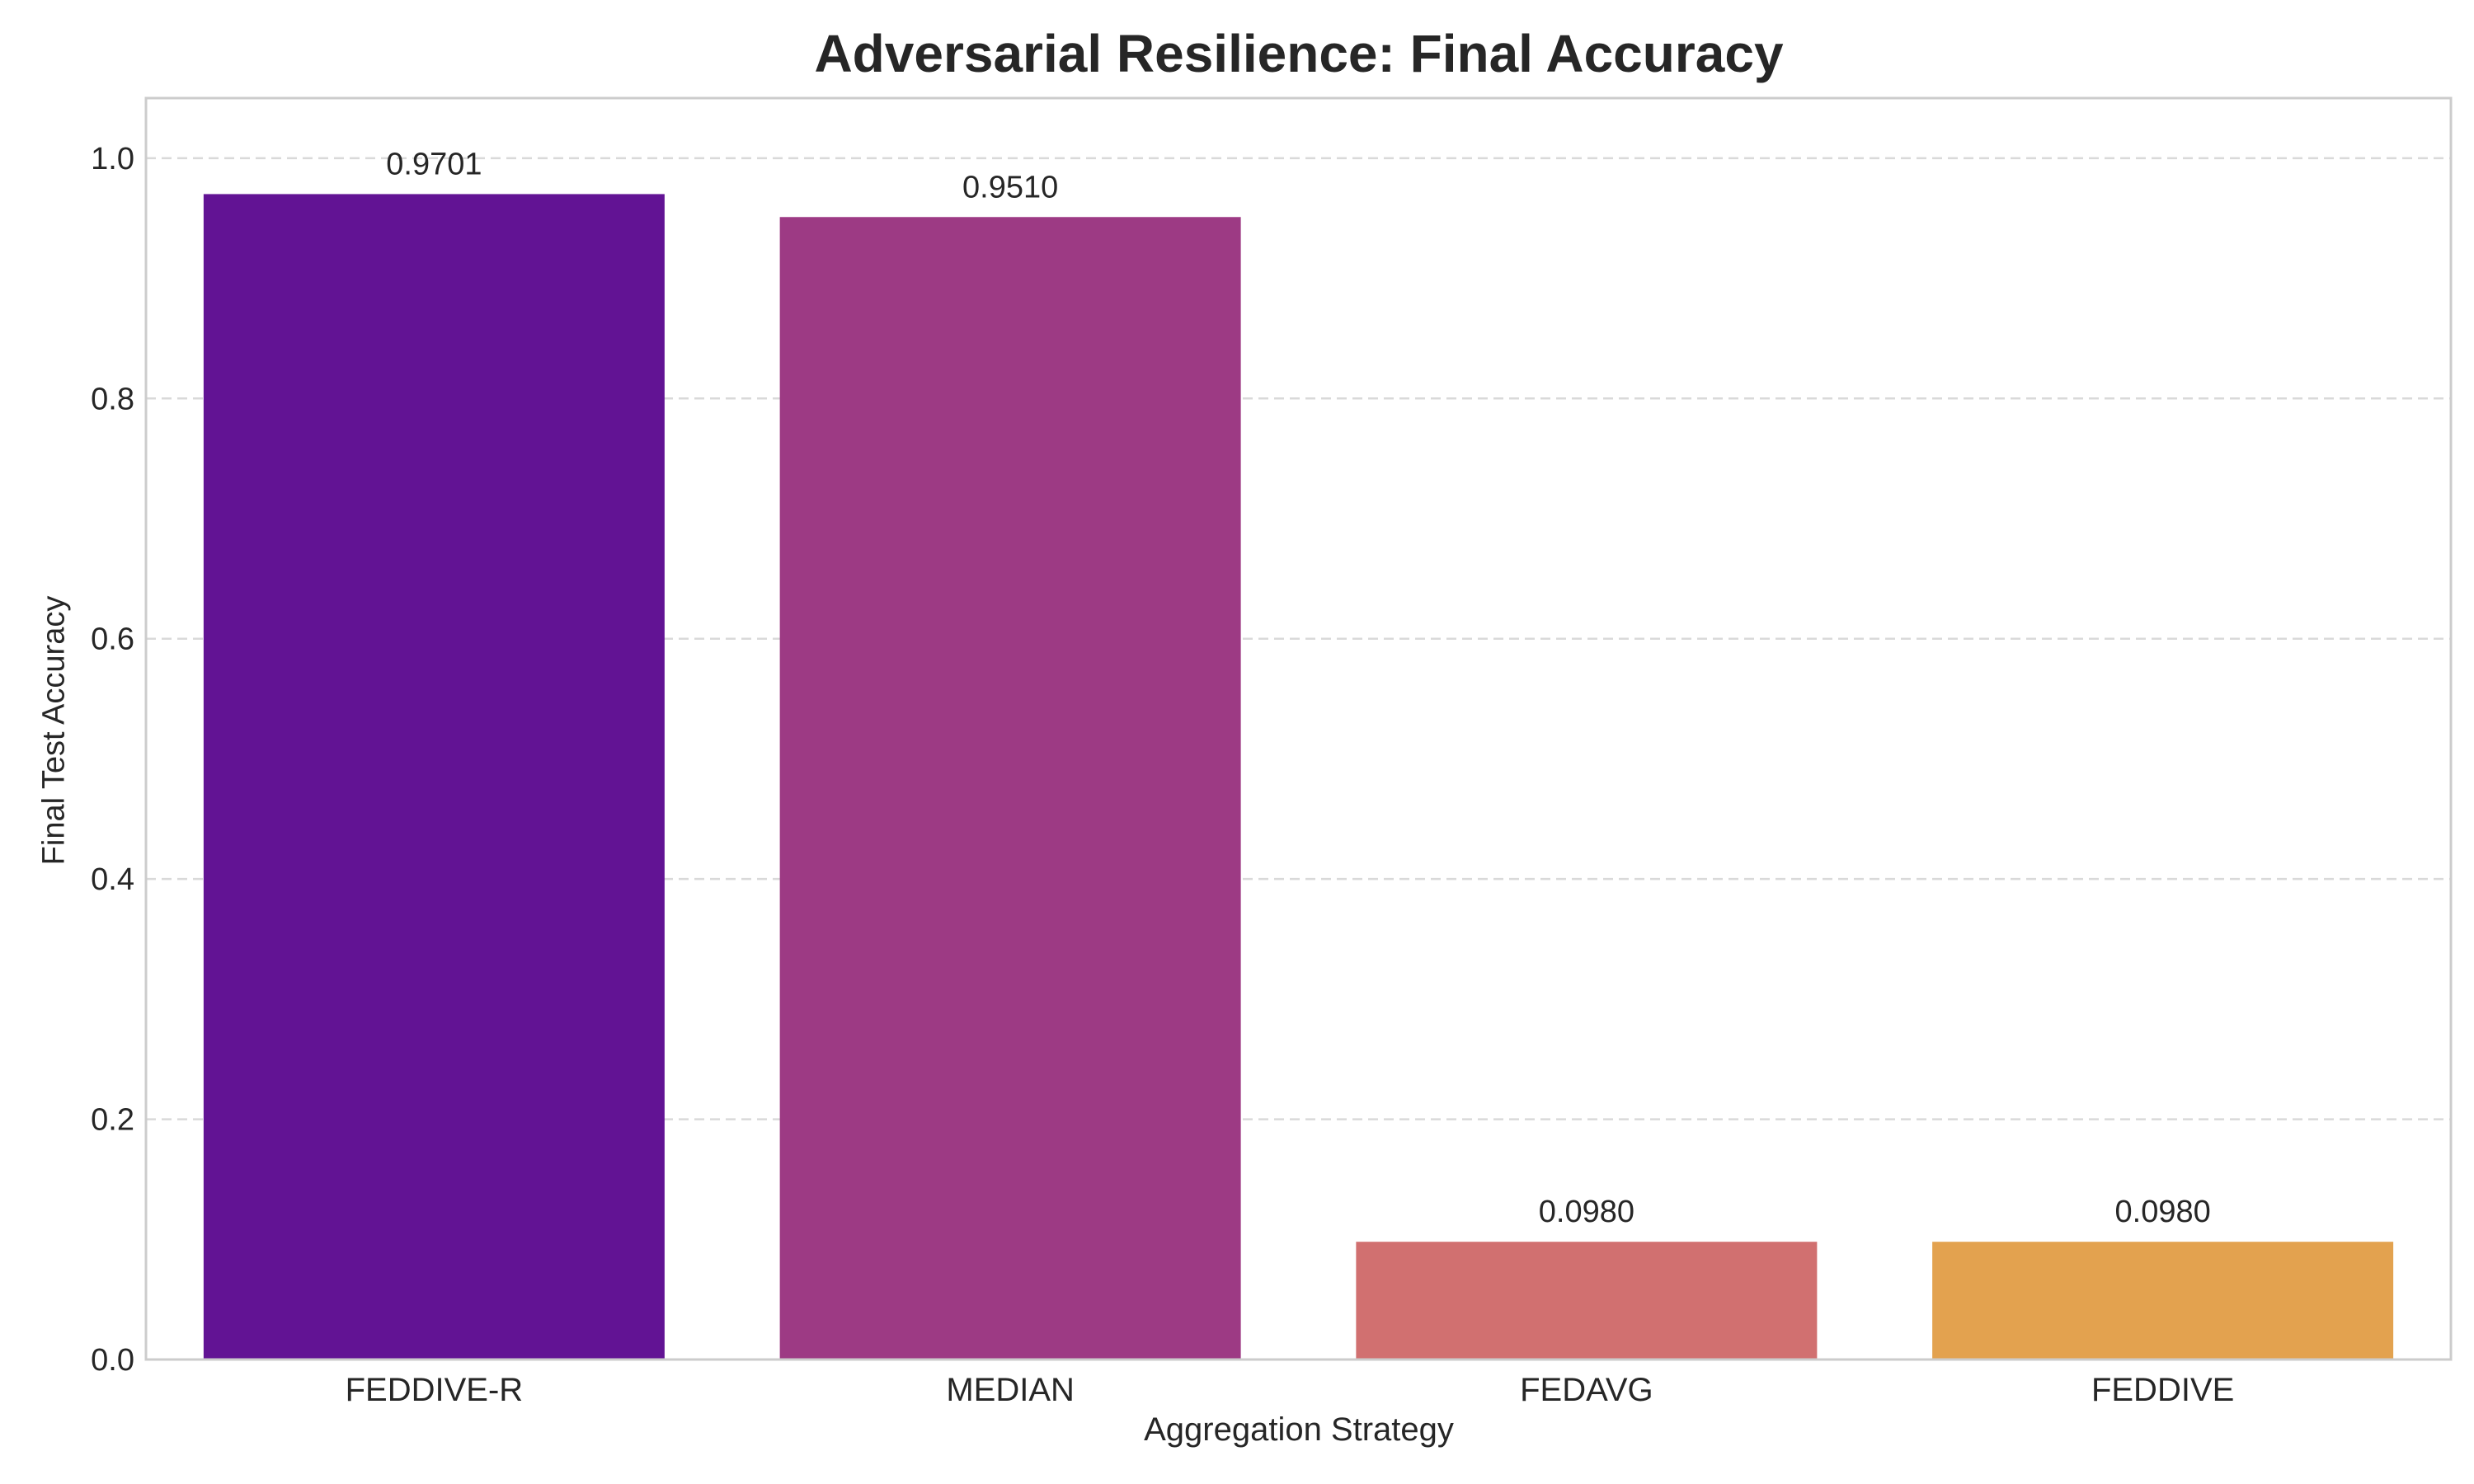 Image resolution: width=2474 pixels, height=1484 pixels. Describe the element at coordinates (112, 1360) in the screenshot. I see `y-tick-label: 0.0` at that location.